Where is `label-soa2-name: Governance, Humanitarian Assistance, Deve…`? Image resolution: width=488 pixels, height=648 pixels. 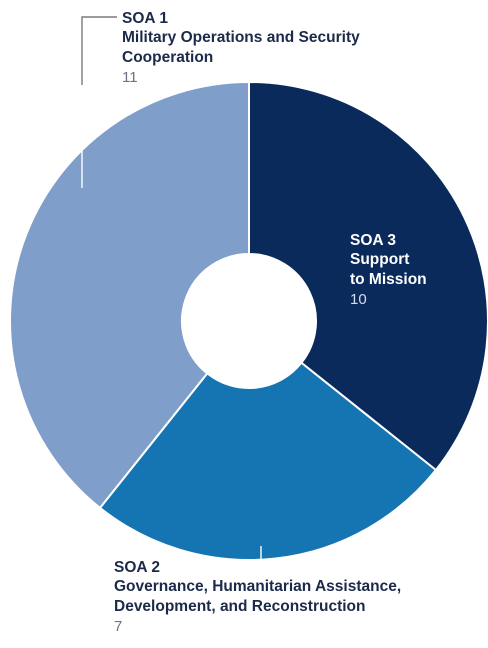
label-soa2-name: Governance, Humanitarian Assistance, Deve… is located at coordinates (258, 596).